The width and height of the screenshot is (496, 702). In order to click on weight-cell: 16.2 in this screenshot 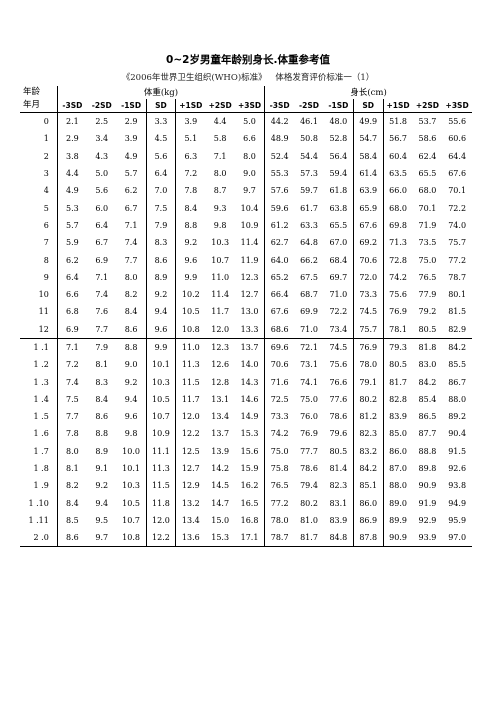, I will do `click(249, 486)`.